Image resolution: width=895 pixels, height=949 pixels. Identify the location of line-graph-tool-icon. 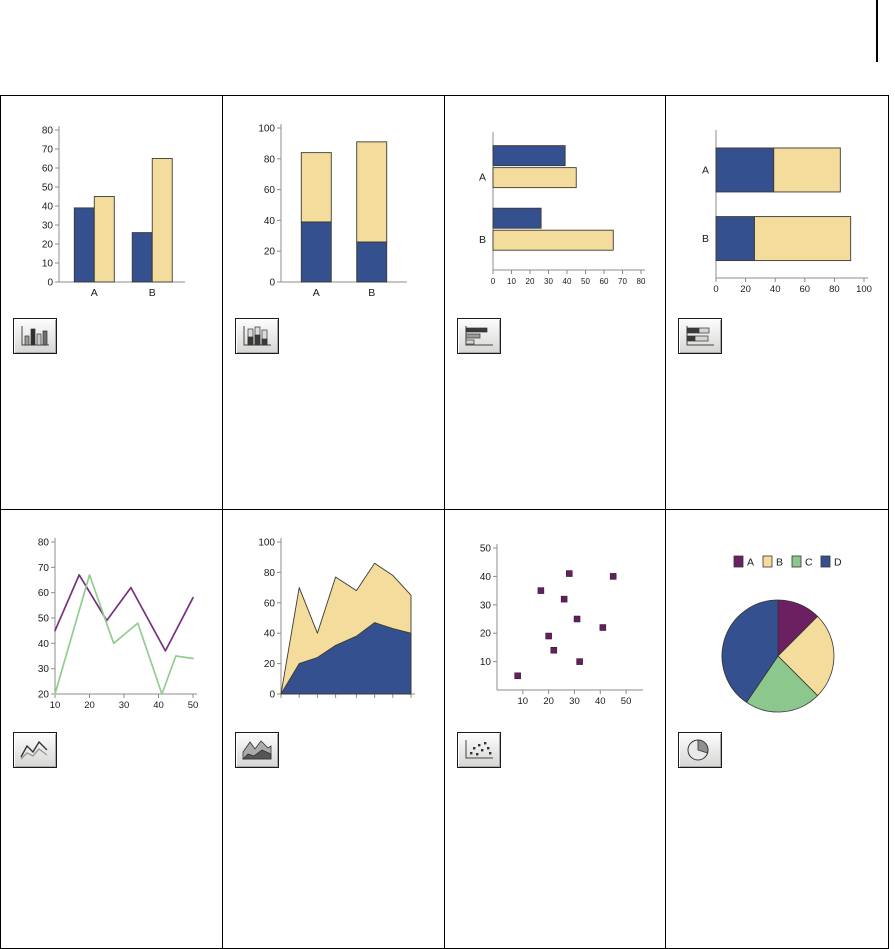
(35, 750).